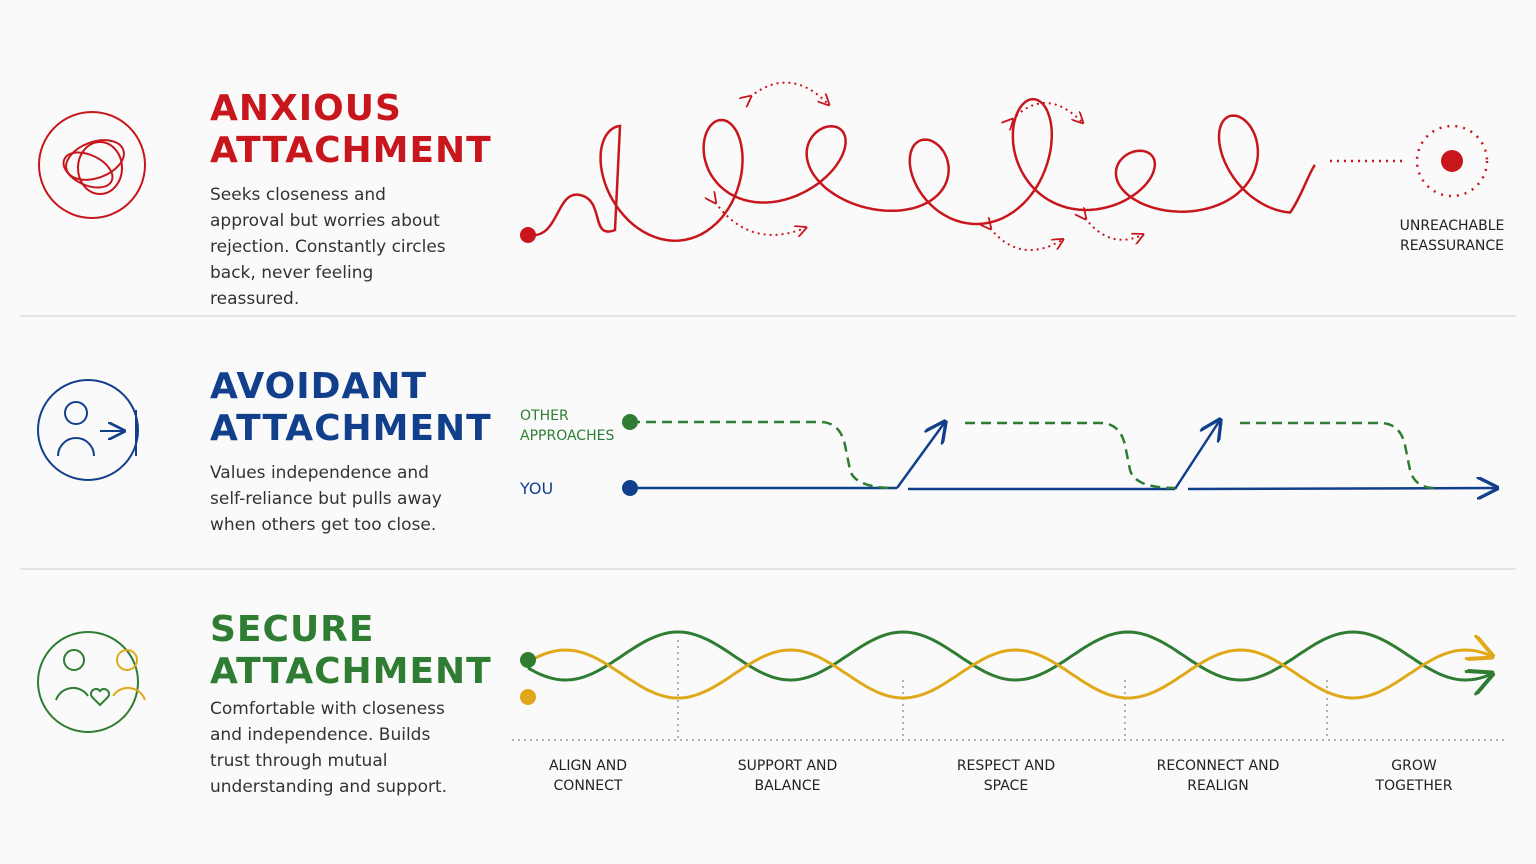 This screenshot has width=1536, height=864. What do you see at coordinates (528, 697) in the screenshot?
I see `yellow-dot` at bounding box center [528, 697].